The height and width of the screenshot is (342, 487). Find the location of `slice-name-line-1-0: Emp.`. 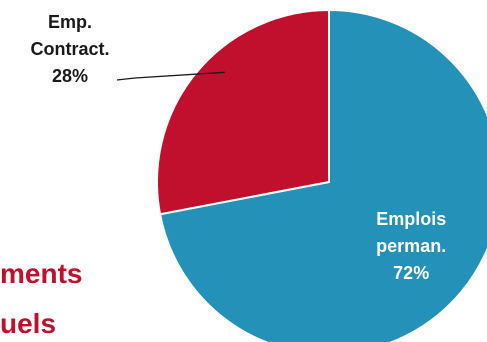

slice-name-line-1-0: Emp. is located at coordinates (70, 22).